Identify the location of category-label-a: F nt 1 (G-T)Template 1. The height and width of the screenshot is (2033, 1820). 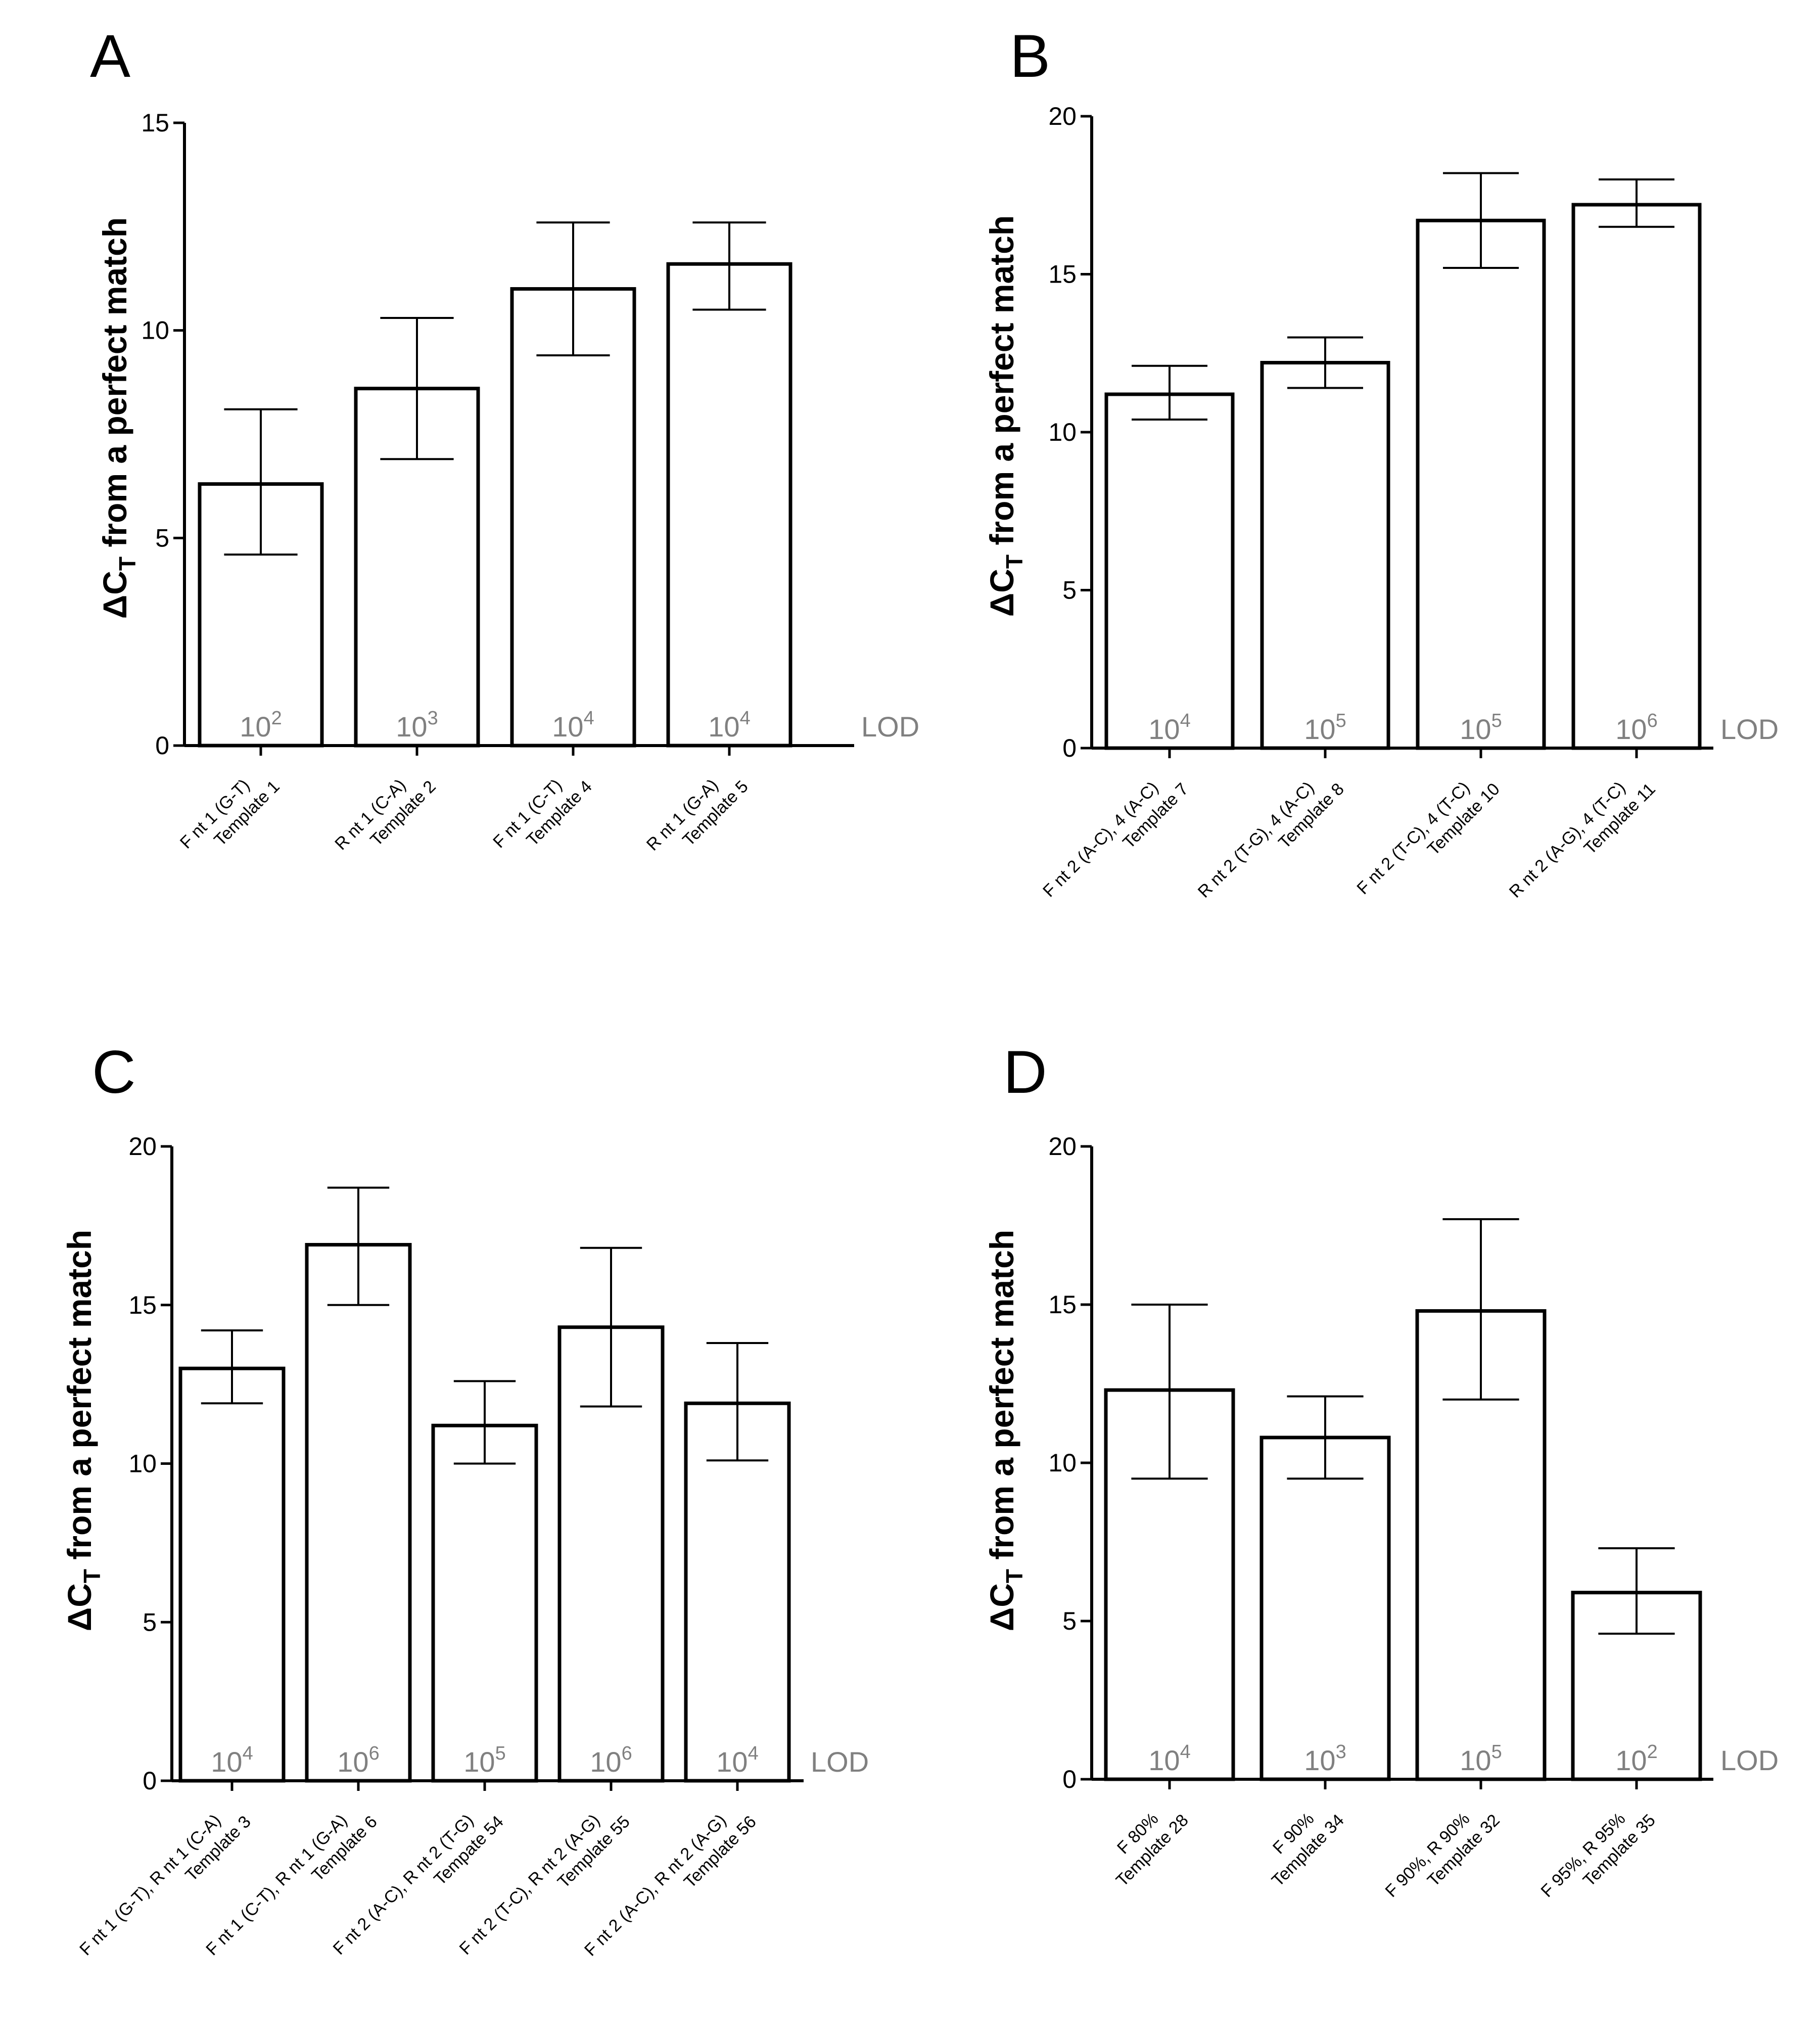
(230, 814).